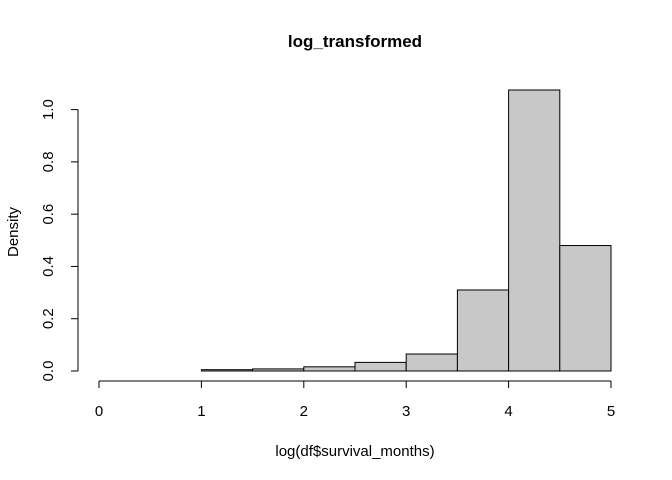 The width and height of the screenshot is (672, 480). I want to click on y-axis-label: Density, so click(13, 231).